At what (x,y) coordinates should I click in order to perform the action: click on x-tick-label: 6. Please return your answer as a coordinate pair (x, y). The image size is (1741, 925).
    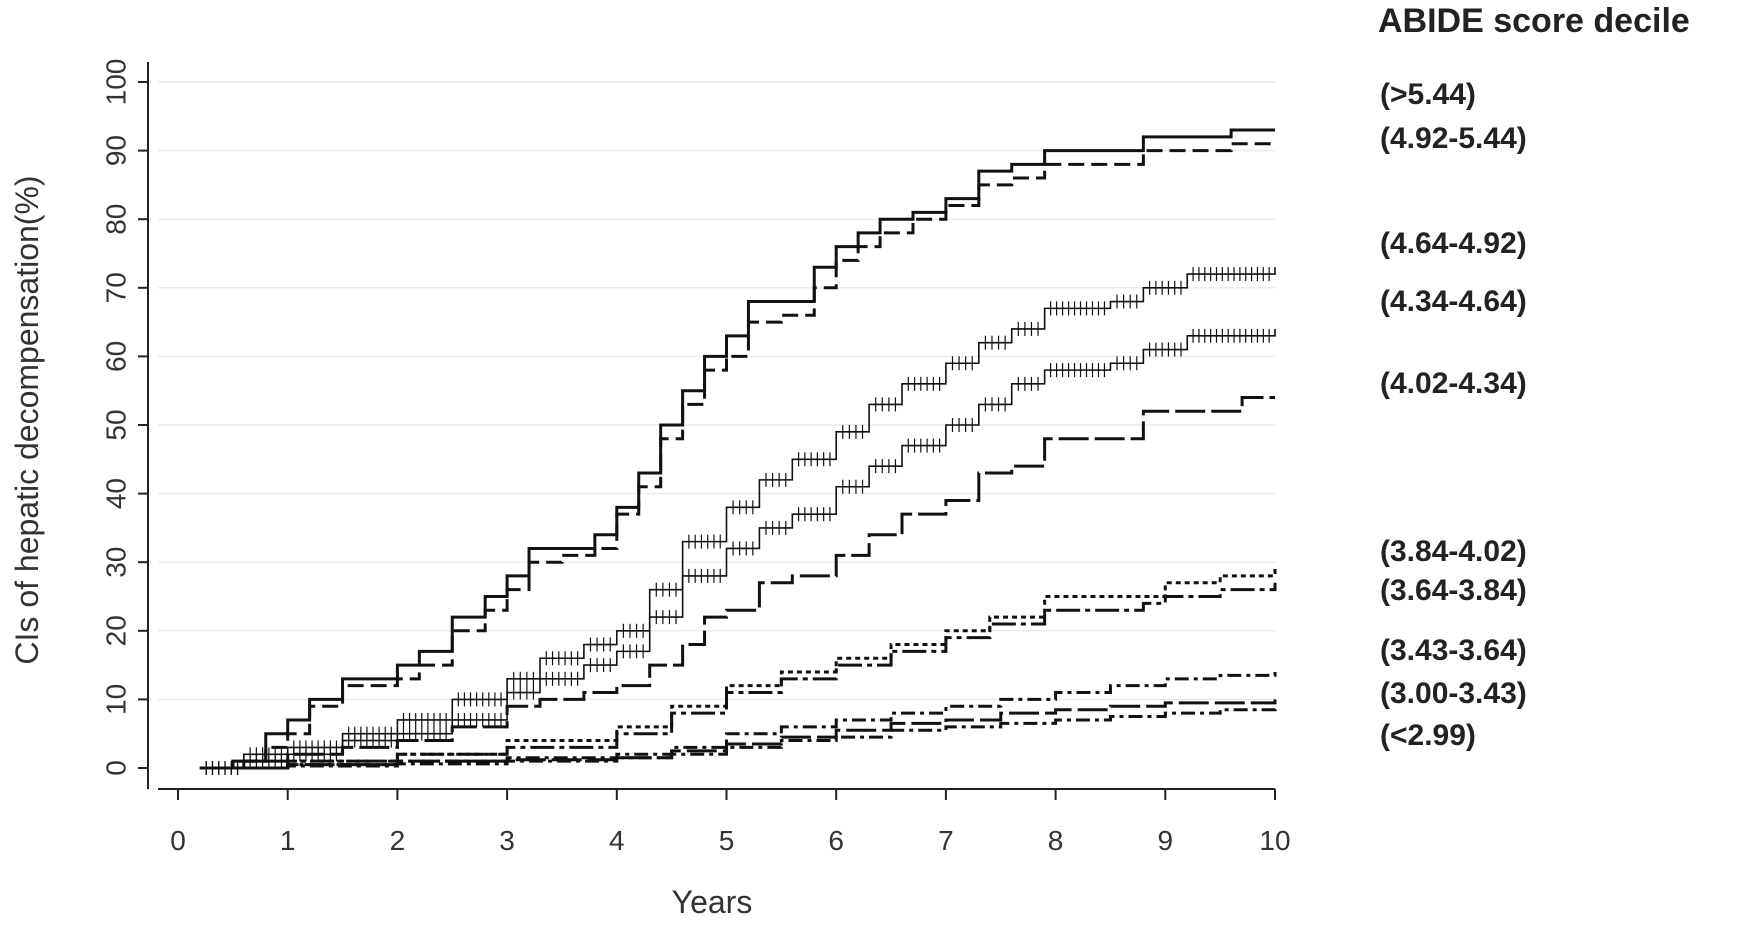
    Looking at the image, I should click on (836, 840).